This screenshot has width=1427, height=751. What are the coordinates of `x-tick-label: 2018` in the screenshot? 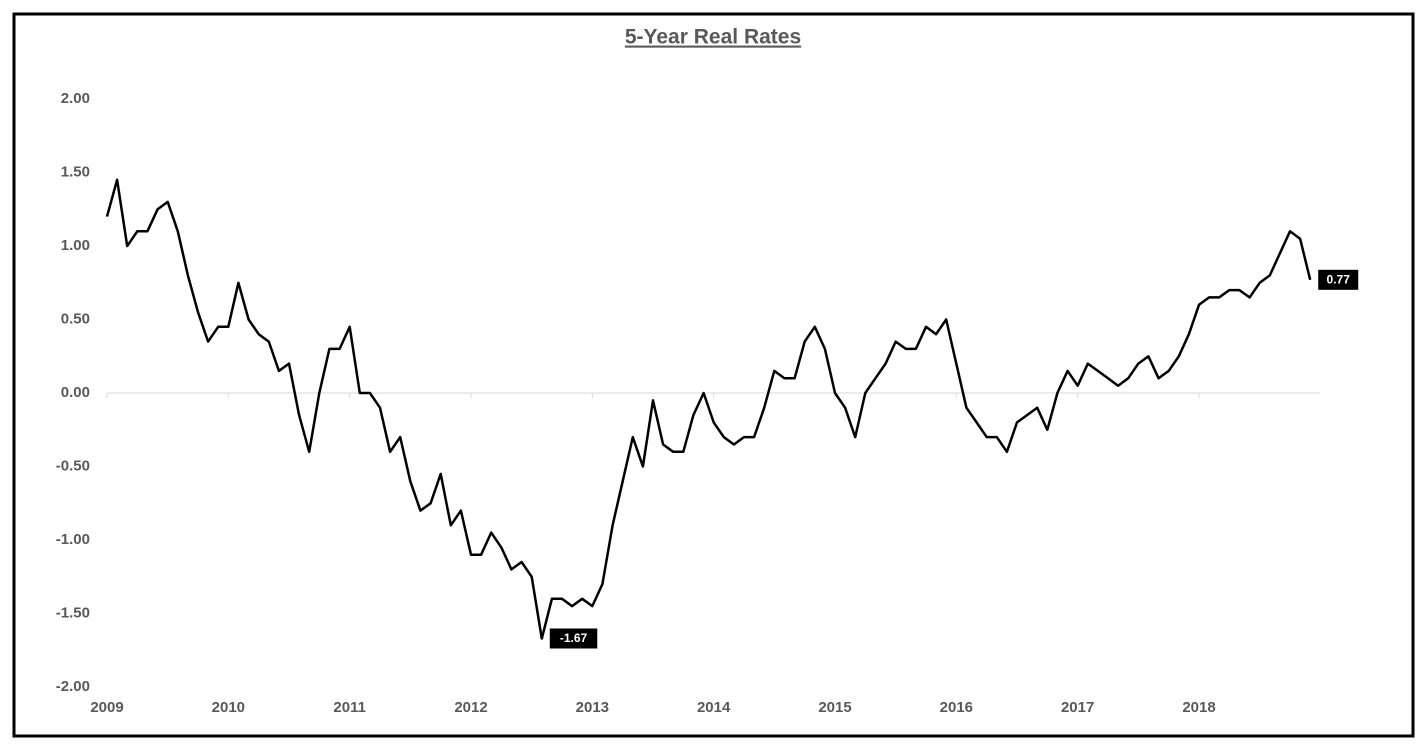 It's located at (1198, 707).